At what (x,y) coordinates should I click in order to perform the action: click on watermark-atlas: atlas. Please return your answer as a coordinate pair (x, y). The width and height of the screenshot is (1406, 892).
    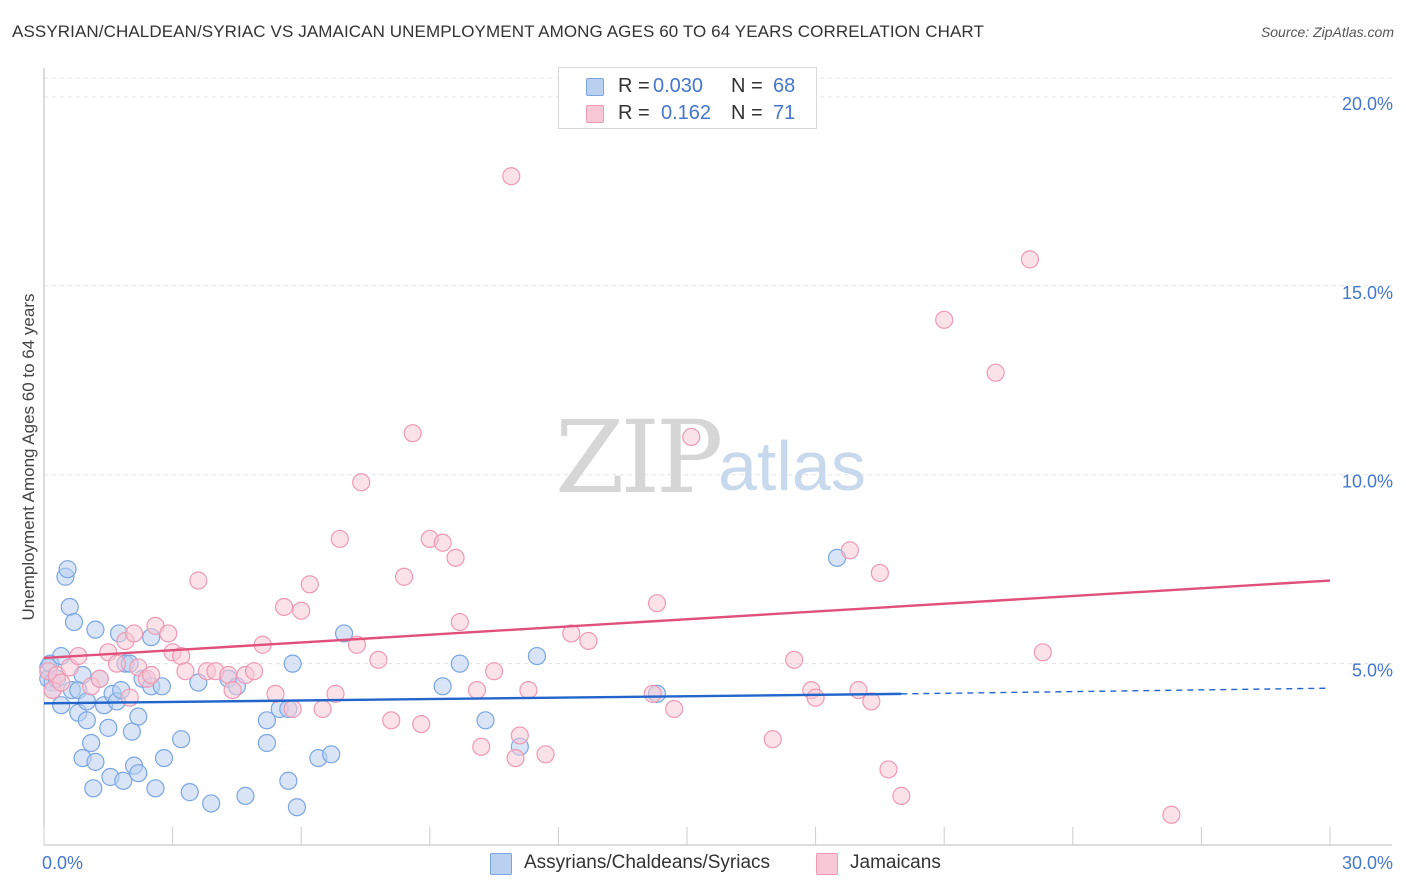
    Looking at the image, I should click on (792, 466).